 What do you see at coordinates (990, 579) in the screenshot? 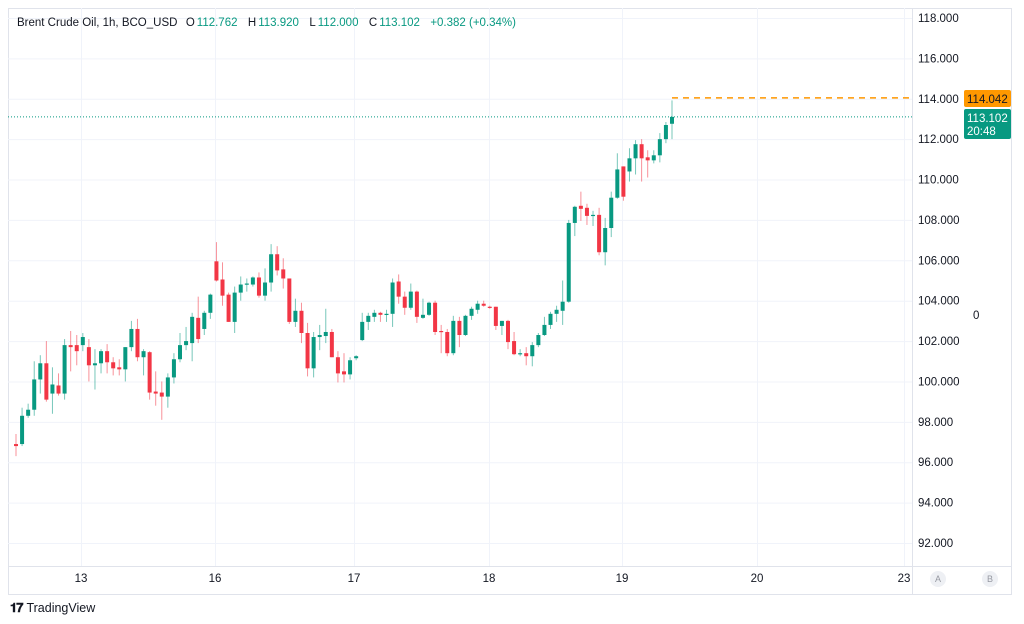
I see `b-button: B` at bounding box center [990, 579].